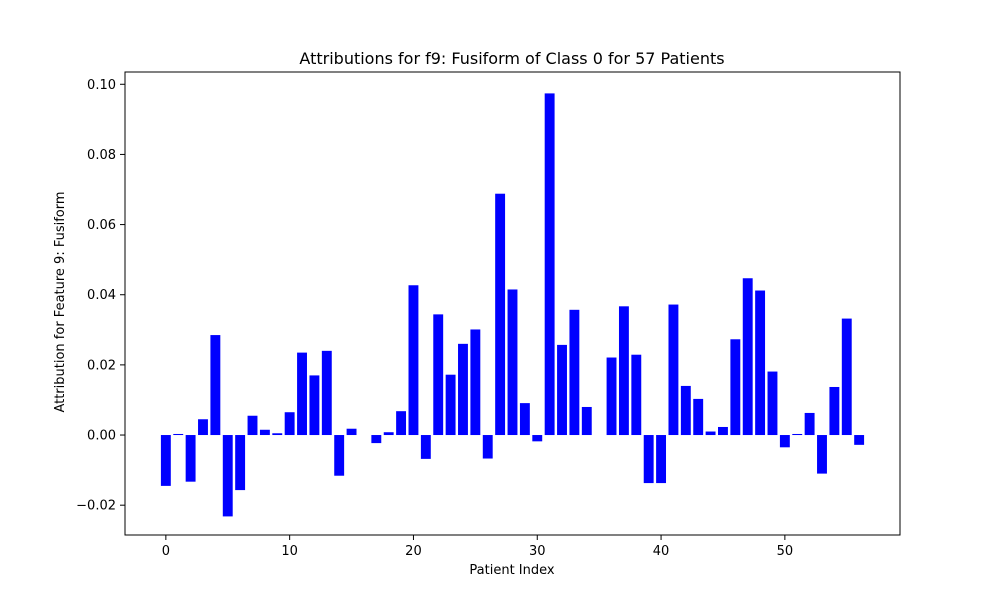 This screenshot has height=600, width=1000. I want to click on y-tick-label: 0.00, so click(101, 436).